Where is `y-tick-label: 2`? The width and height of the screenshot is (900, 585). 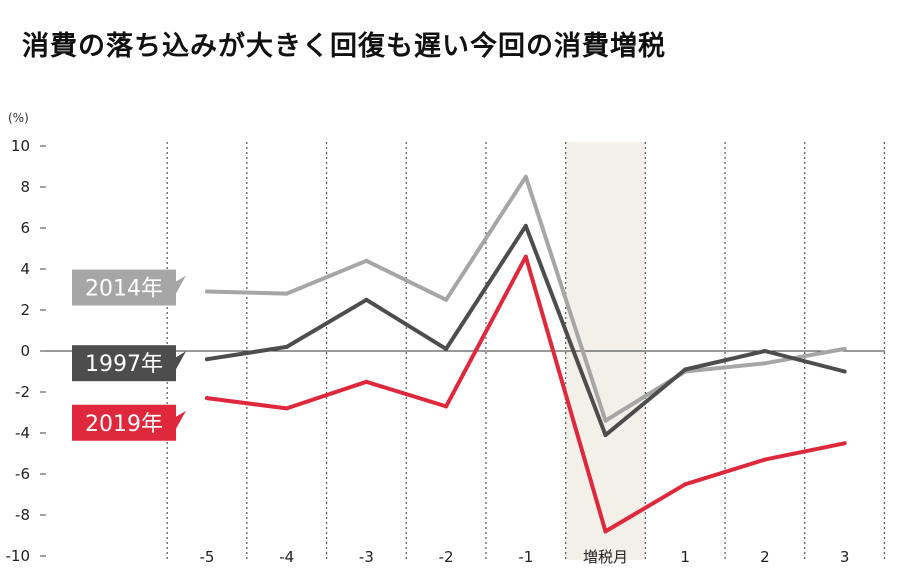 y-tick-label: 2 is located at coordinates (25, 310).